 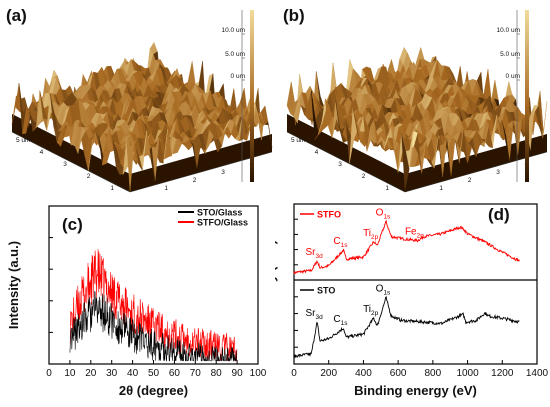 I want to click on afm-b-x-tick: 1, so click(x=387, y=188).